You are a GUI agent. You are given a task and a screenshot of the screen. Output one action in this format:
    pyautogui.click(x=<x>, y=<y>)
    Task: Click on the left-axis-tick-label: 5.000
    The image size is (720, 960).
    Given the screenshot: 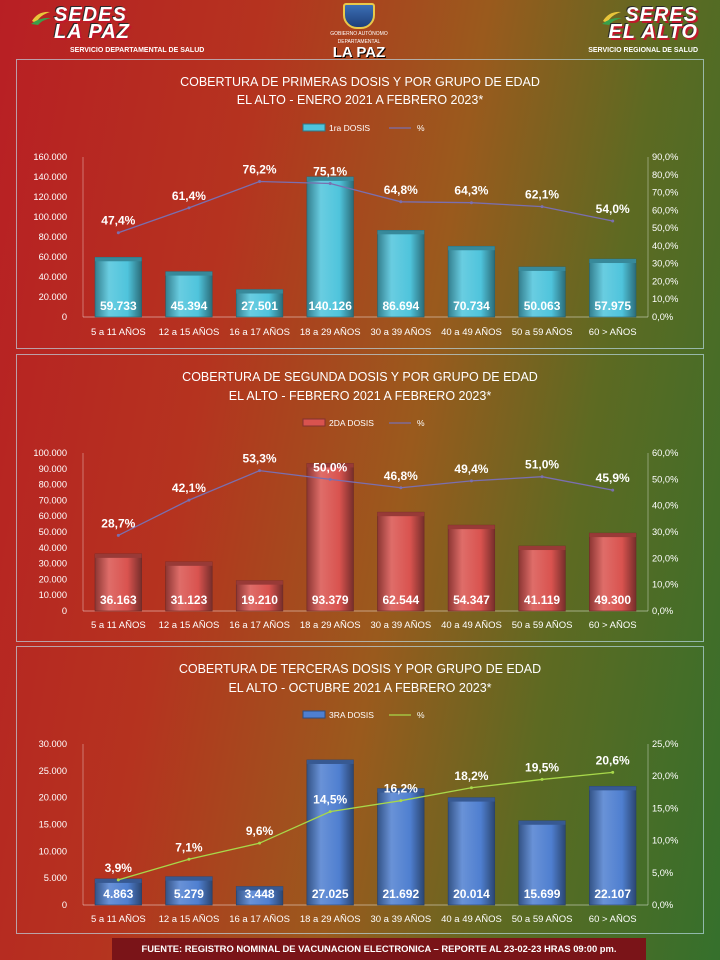 What is the action you would take?
    pyautogui.click(x=55, y=878)
    